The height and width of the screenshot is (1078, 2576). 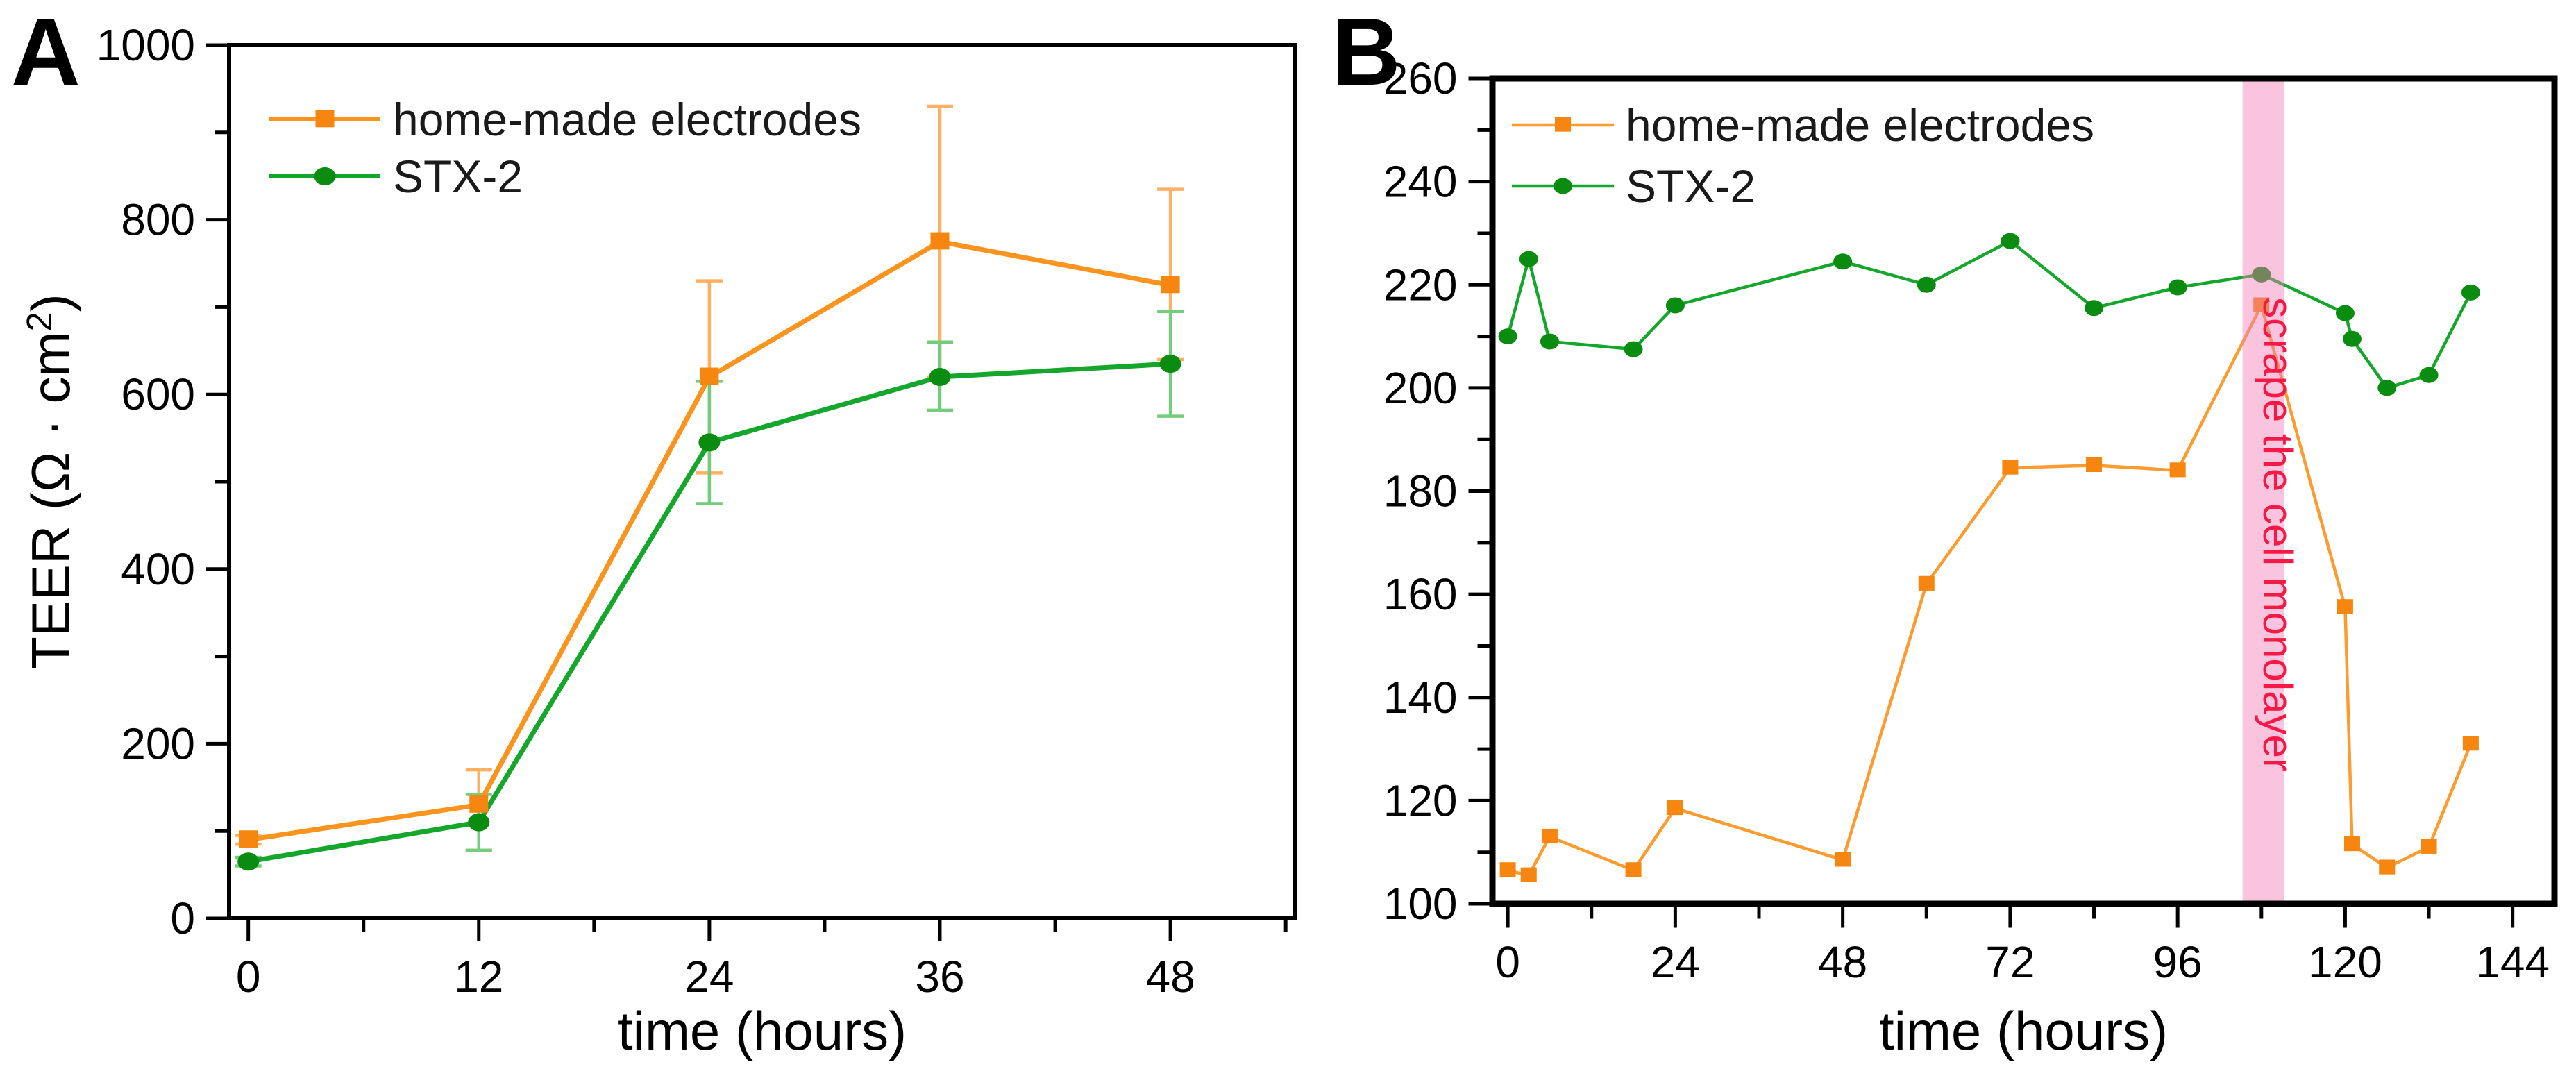 What do you see at coordinates (1420, 285) in the screenshot?
I see `svg-text: 220` at bounding box center [1420, 285].